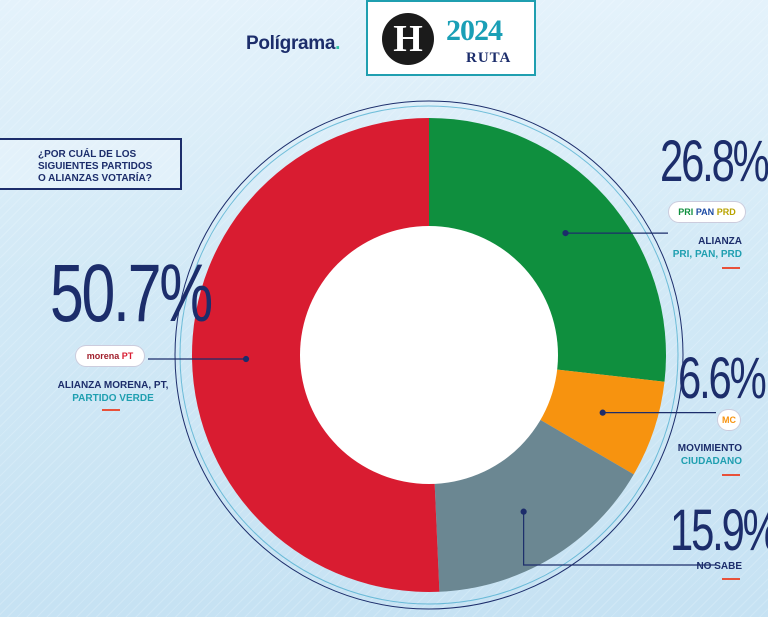 Image resolution: width=768 pixels, height=617 pixels. I want to click on pct-alianza-morena: 50.7%, so click(131, 293).